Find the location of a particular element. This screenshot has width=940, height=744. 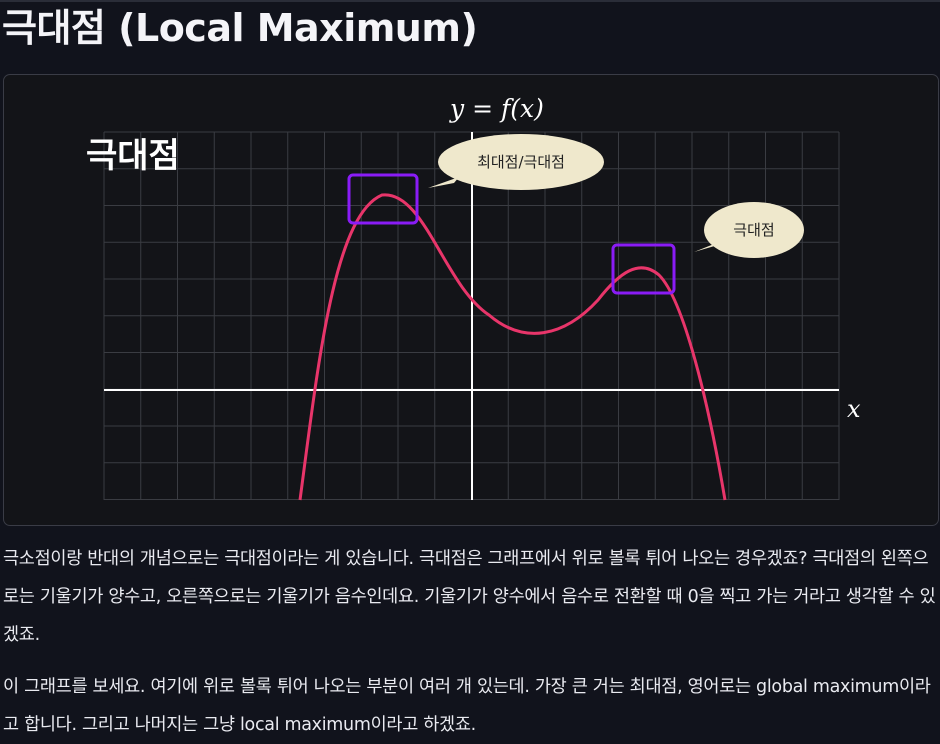

function-label: y = f(x) is located at coordinates (496, 108).